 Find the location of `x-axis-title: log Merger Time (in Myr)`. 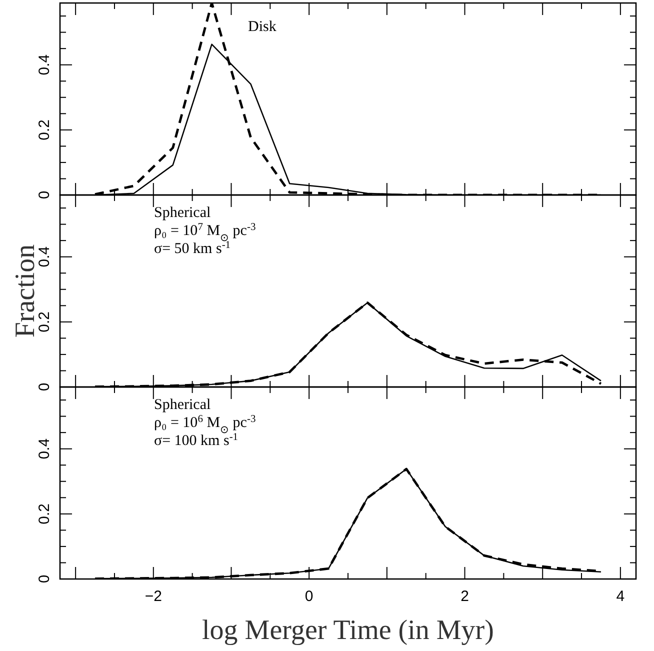

x-axis-title: log Merger Time (in Myr) is located at coordinates (348, 630).